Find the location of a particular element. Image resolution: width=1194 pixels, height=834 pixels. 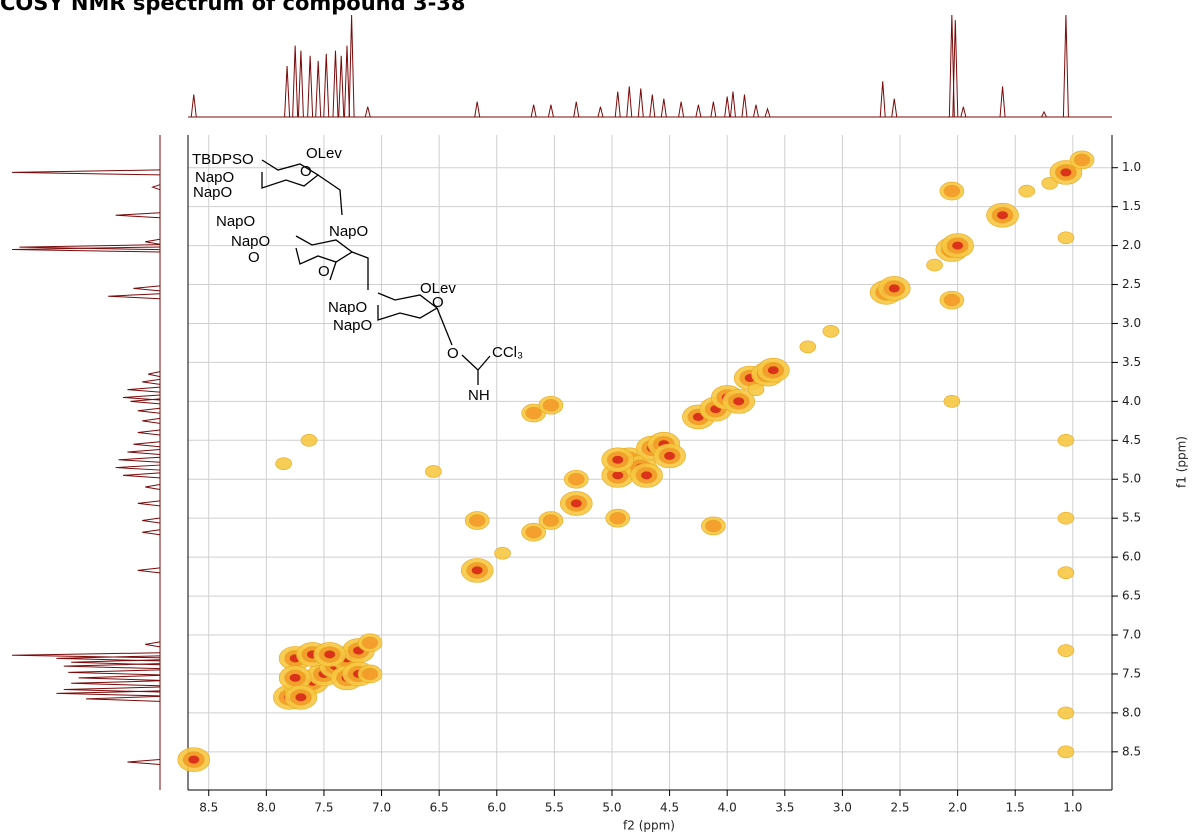

y-tick-label: 4.5 is located at coordinates (1131, 440).